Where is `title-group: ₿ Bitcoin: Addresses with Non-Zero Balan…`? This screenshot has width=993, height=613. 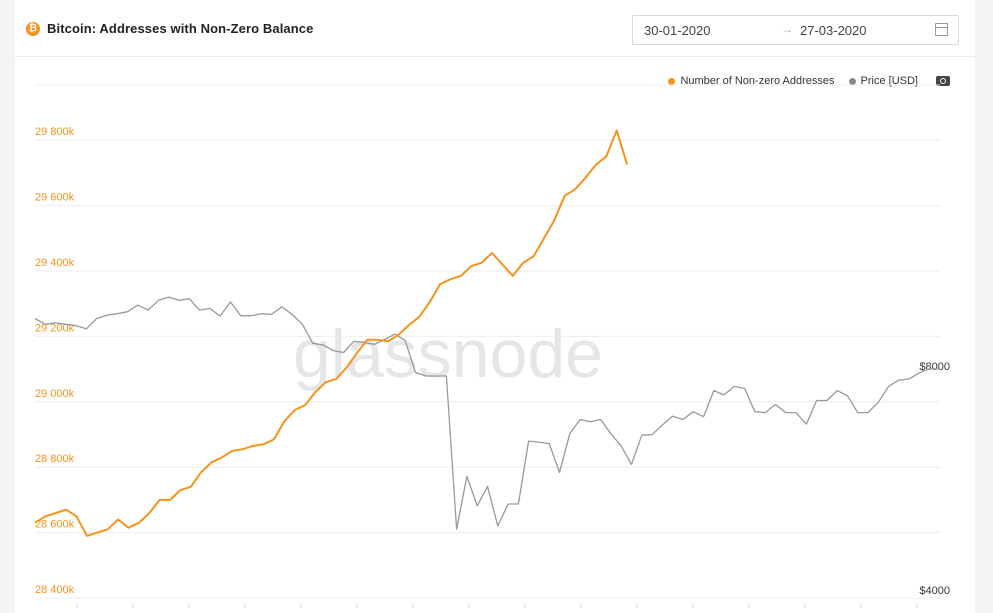
title-group: ₿ Bitcoin: Addresses with Non-Zero Balan… is located at coordinates (169, 28).